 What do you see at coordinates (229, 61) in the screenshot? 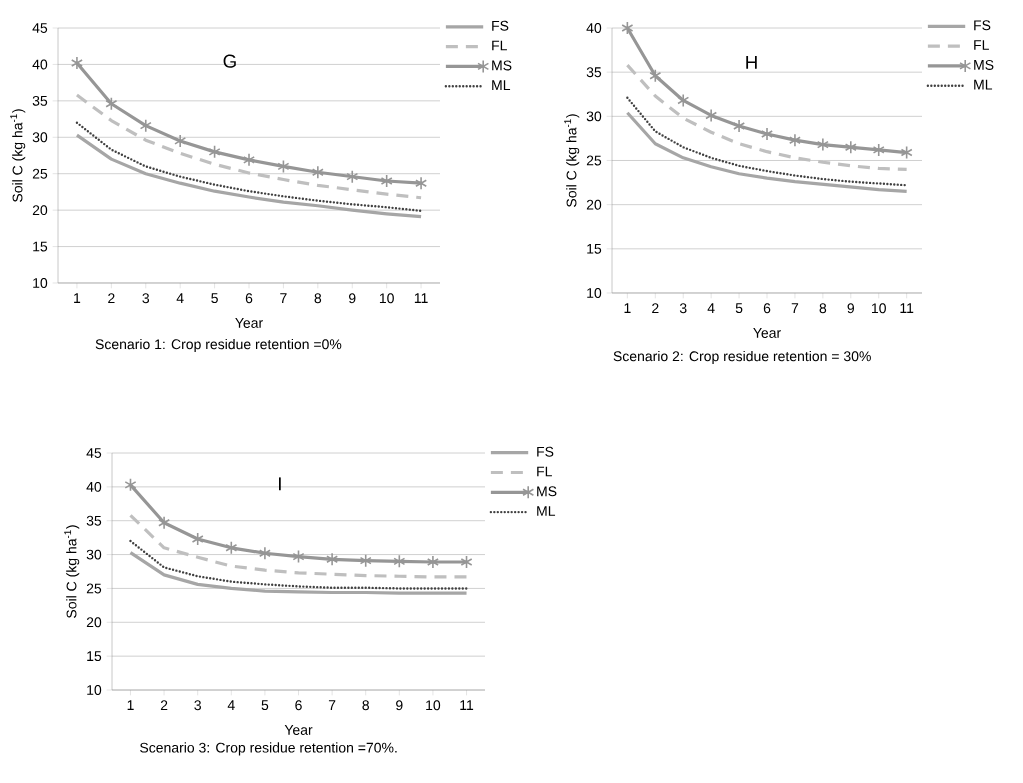
I see `annotation: G` at bounding box center [229, 61].